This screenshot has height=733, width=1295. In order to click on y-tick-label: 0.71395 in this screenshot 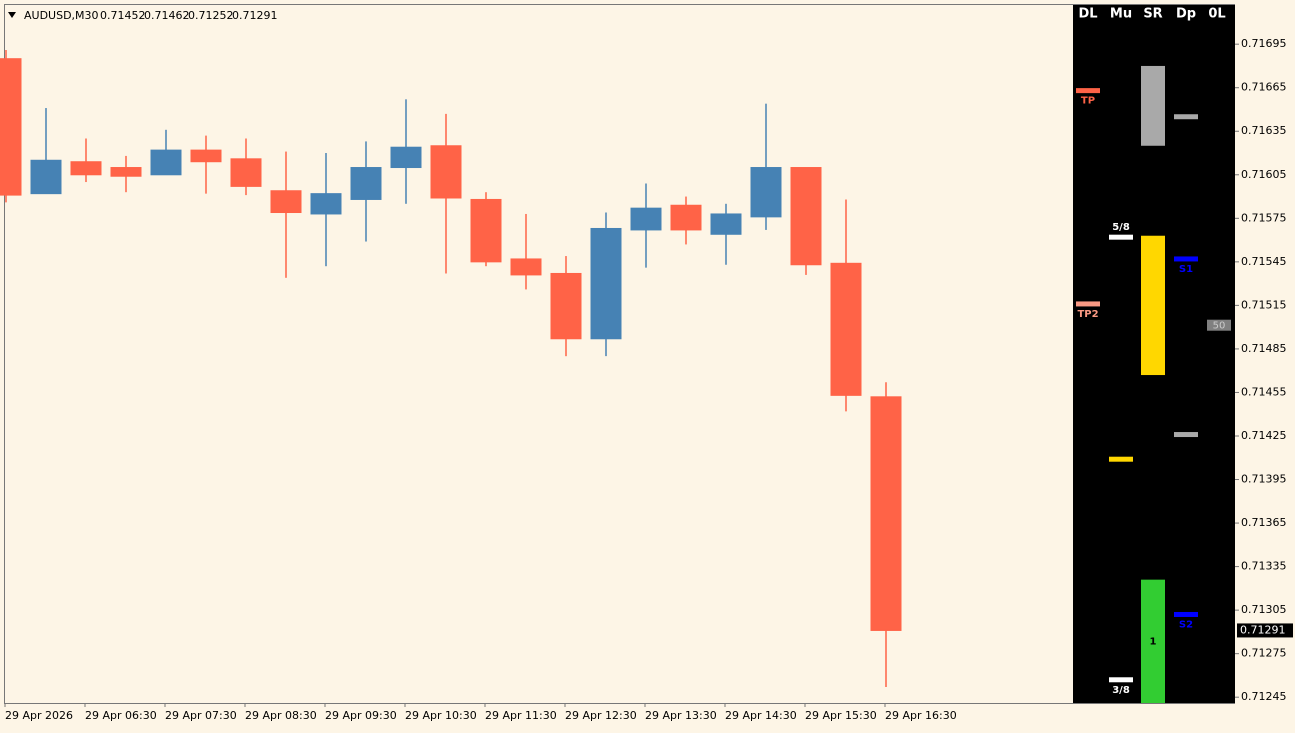, I will do `click(1264, 479)`.